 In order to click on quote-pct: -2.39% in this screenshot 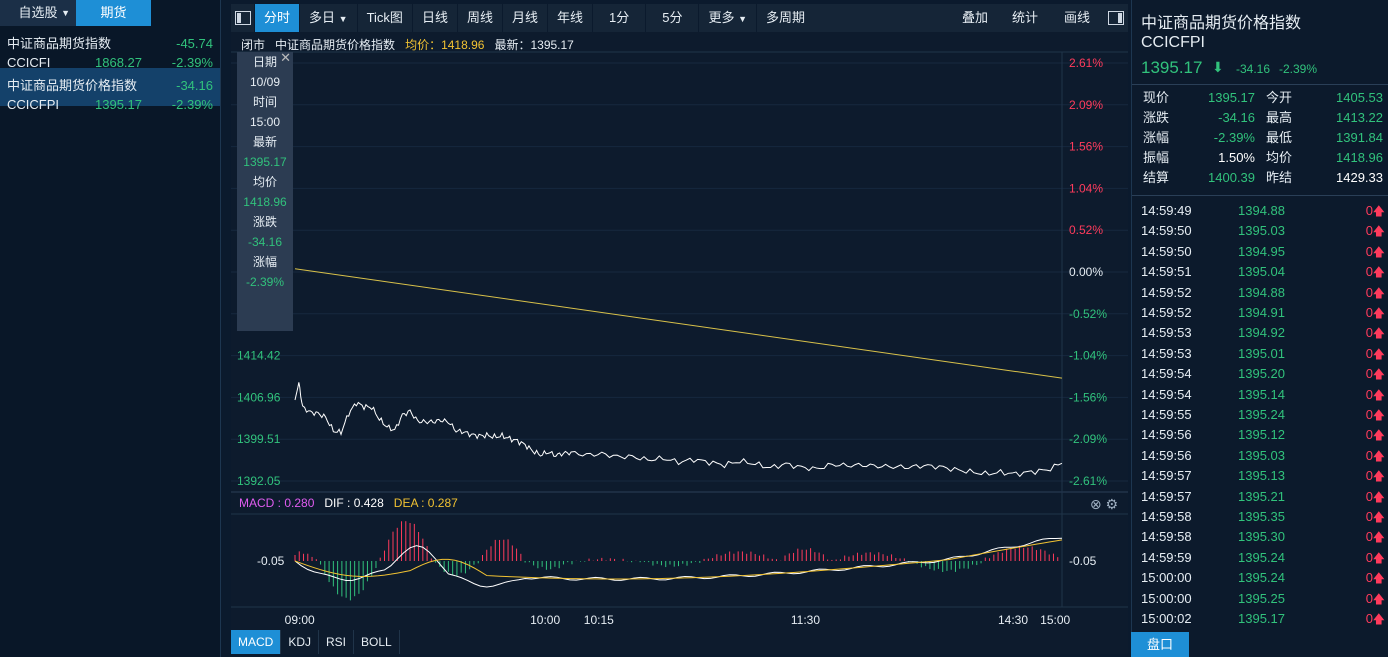, I will do `click(1298, 69)`.